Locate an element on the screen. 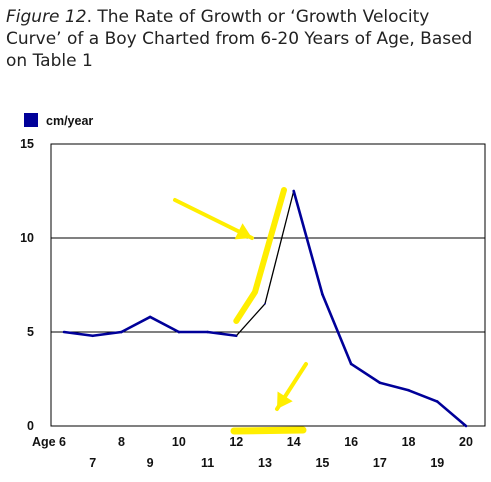 Image resolution: width=491 pixels, height=482 pixels. annotations is located at coordinates (240, 311).